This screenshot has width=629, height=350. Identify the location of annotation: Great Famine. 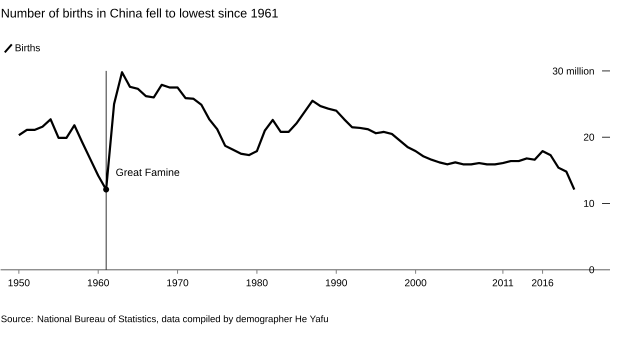
(148, 172).